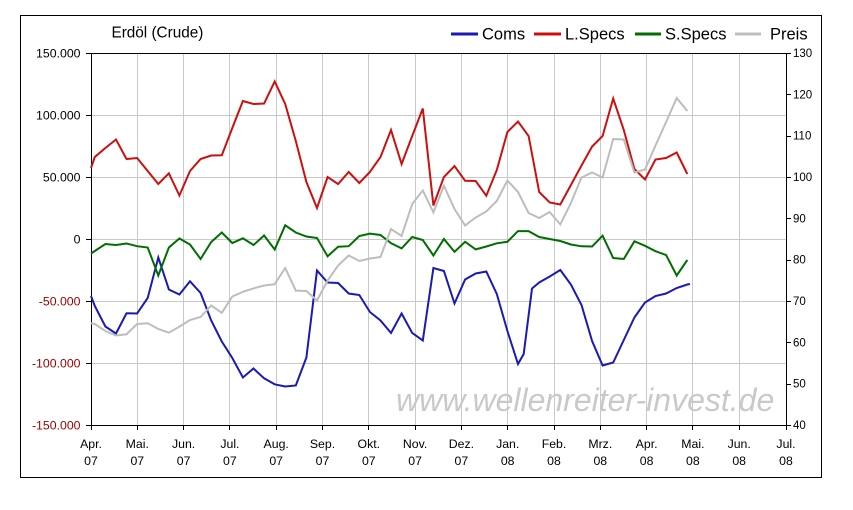 This screenshot has width=853, height=510. Describe the element at coordinates (60, 302) in the screenshot. I see `svg-text: -50.000` at that location.